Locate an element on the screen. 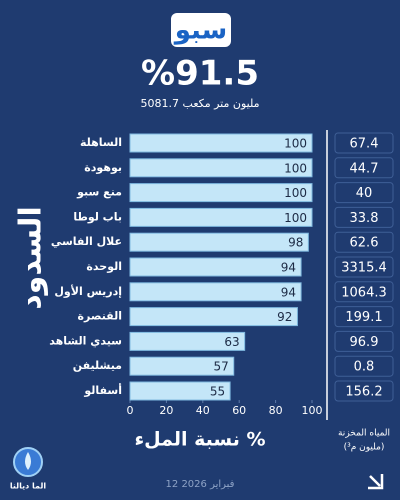 This screenshot has width=400, height=500. headline: %91.5 is located at coordinates (200, 74).